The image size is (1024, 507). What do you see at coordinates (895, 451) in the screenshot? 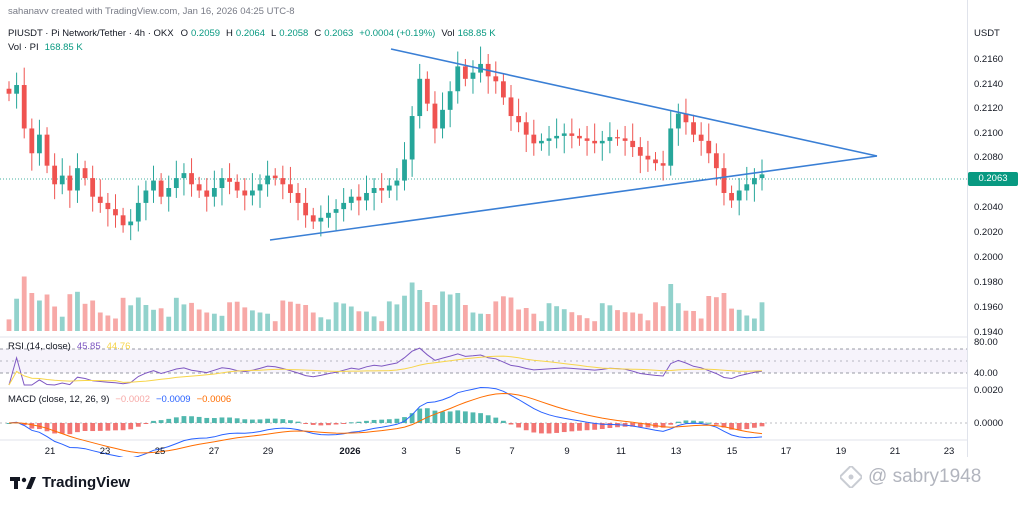
I see `time-tick: 21` at bounding box center [895, 451].